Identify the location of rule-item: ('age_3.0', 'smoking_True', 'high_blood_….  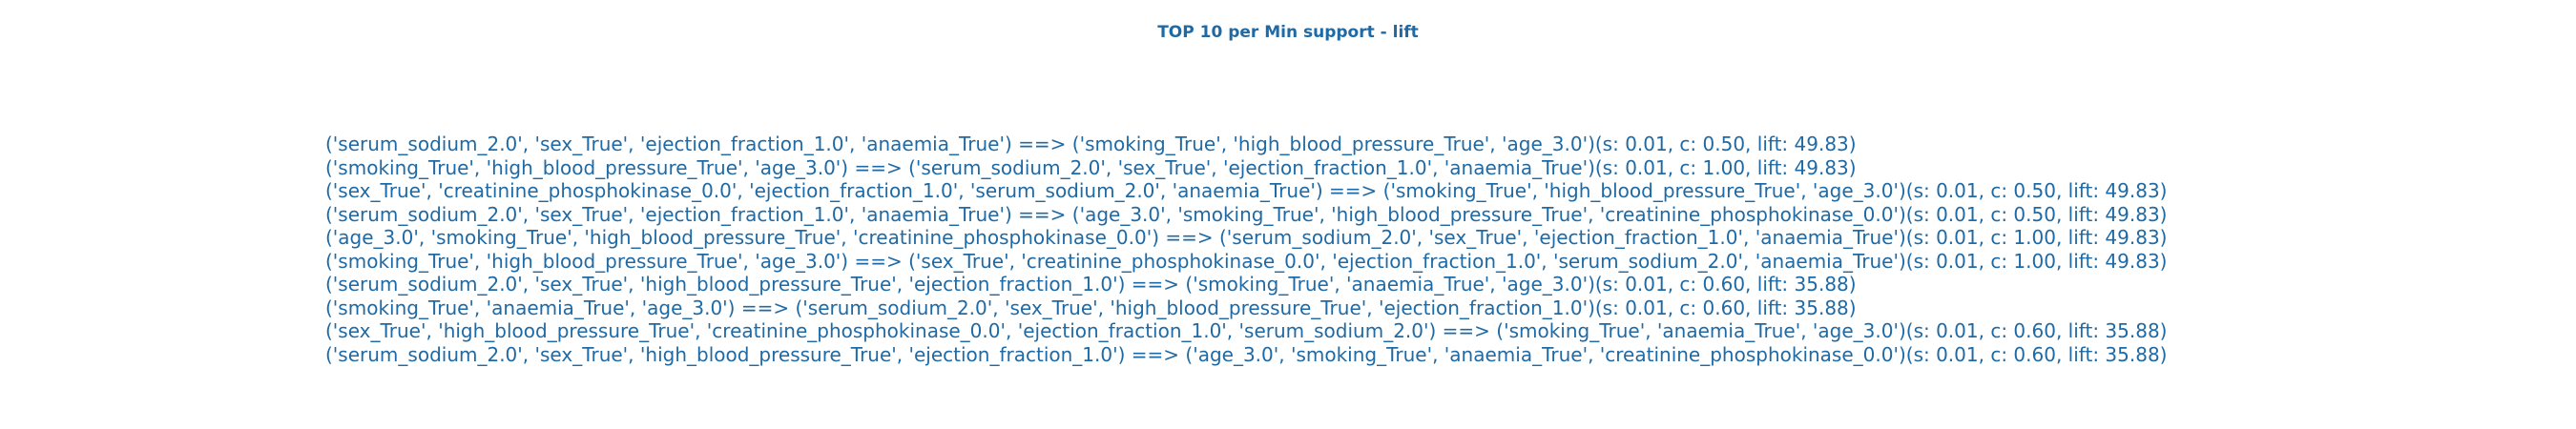
(1246, 238).